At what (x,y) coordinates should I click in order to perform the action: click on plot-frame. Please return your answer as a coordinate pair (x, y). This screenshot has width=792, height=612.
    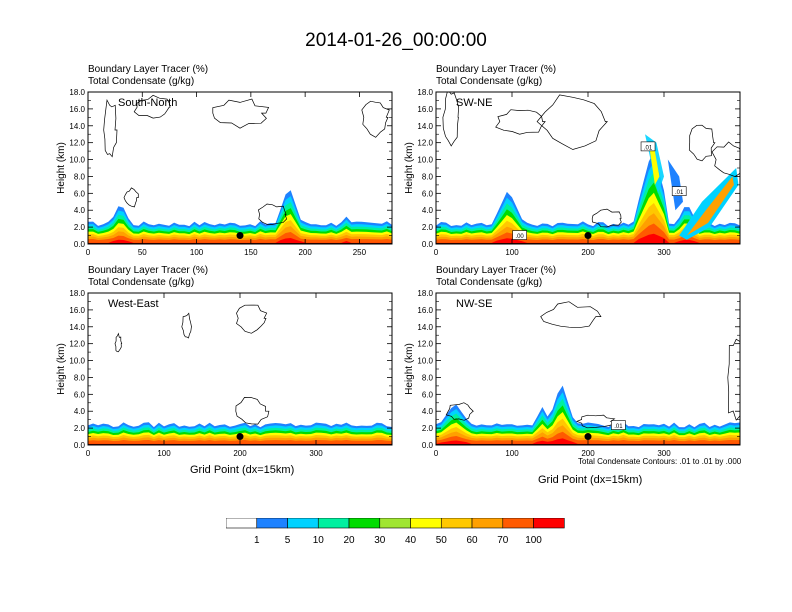
    Looking at the image, I should click on (240, 369).